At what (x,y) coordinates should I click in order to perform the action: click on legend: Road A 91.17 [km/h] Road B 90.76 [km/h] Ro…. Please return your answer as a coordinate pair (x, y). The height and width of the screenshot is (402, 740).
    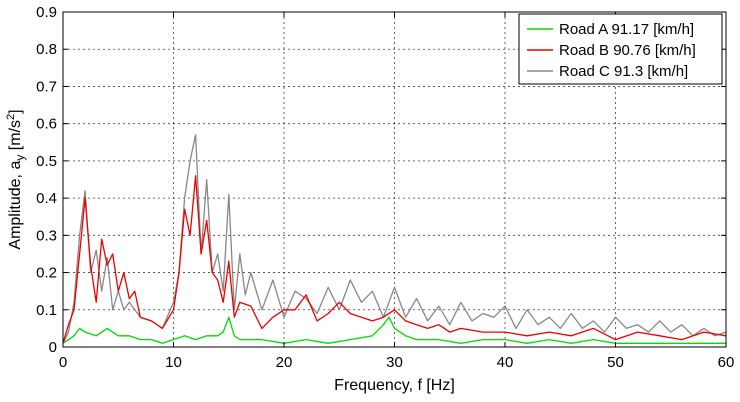
    Looking at the image, I should click on (620, 49).